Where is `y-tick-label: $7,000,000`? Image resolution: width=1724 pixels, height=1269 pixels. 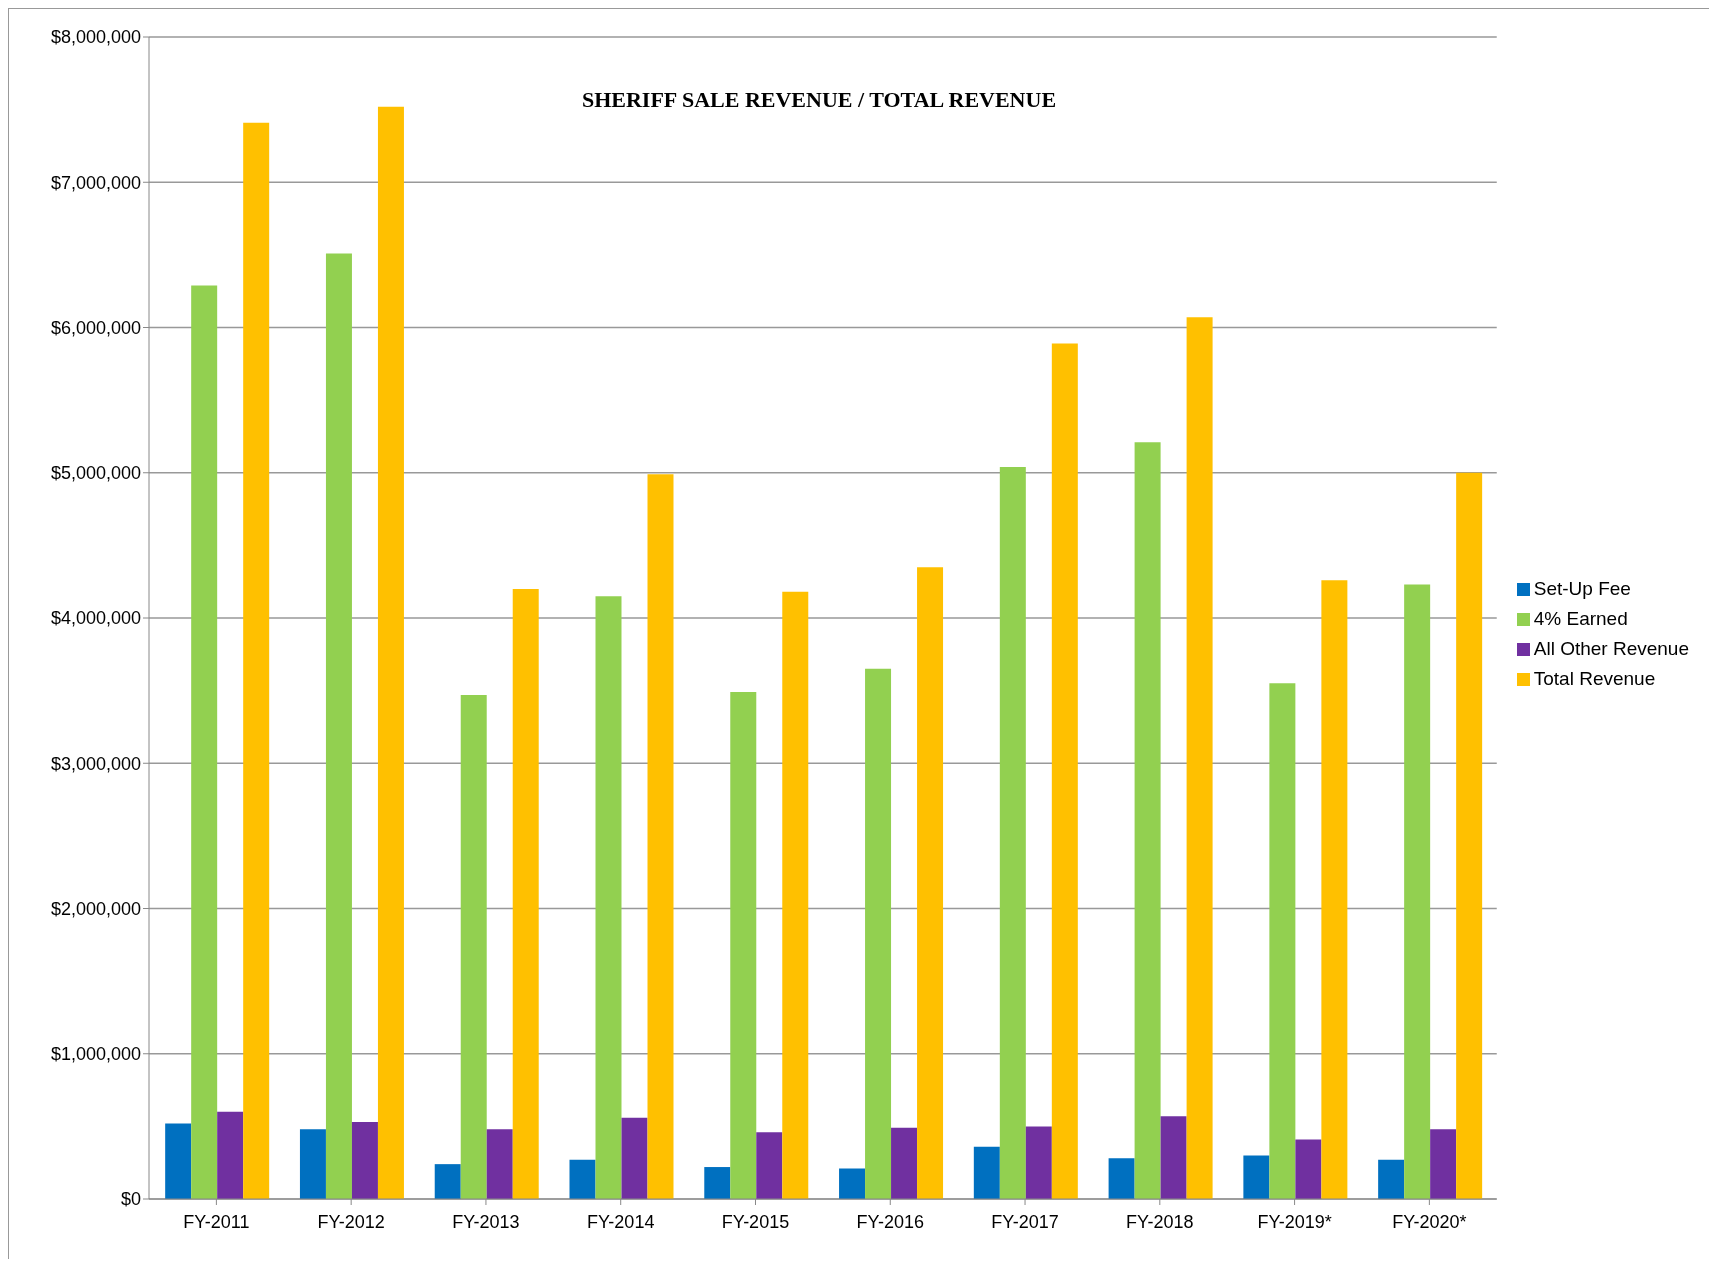 y-tick-label: $7,000,000 is located at coordinates (95, 182).